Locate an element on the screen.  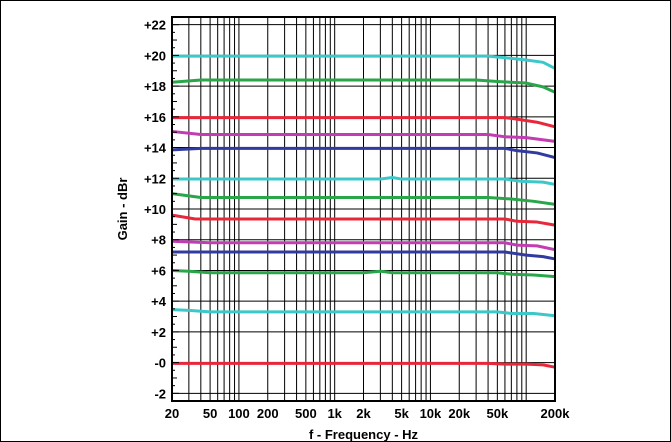
x-tick-label: 200k is located at coordinates (556, 413).